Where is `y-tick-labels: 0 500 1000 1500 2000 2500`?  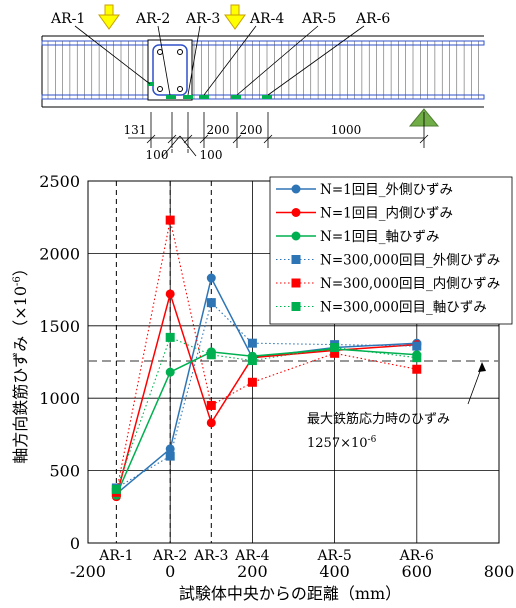 y-tick-labels: 0 500 1000 1500 2000 2500 is located at coordinates (59, 362).